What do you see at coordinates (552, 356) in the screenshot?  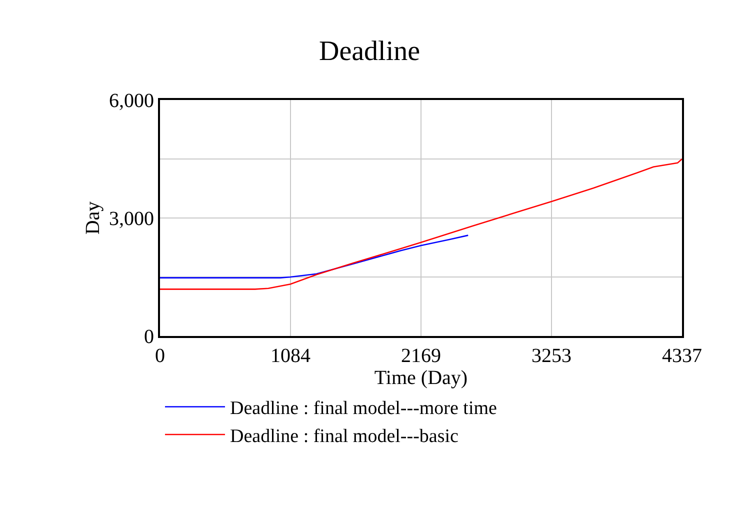 I see `x-tick-label: 3253` at bounding box center [552, 356].